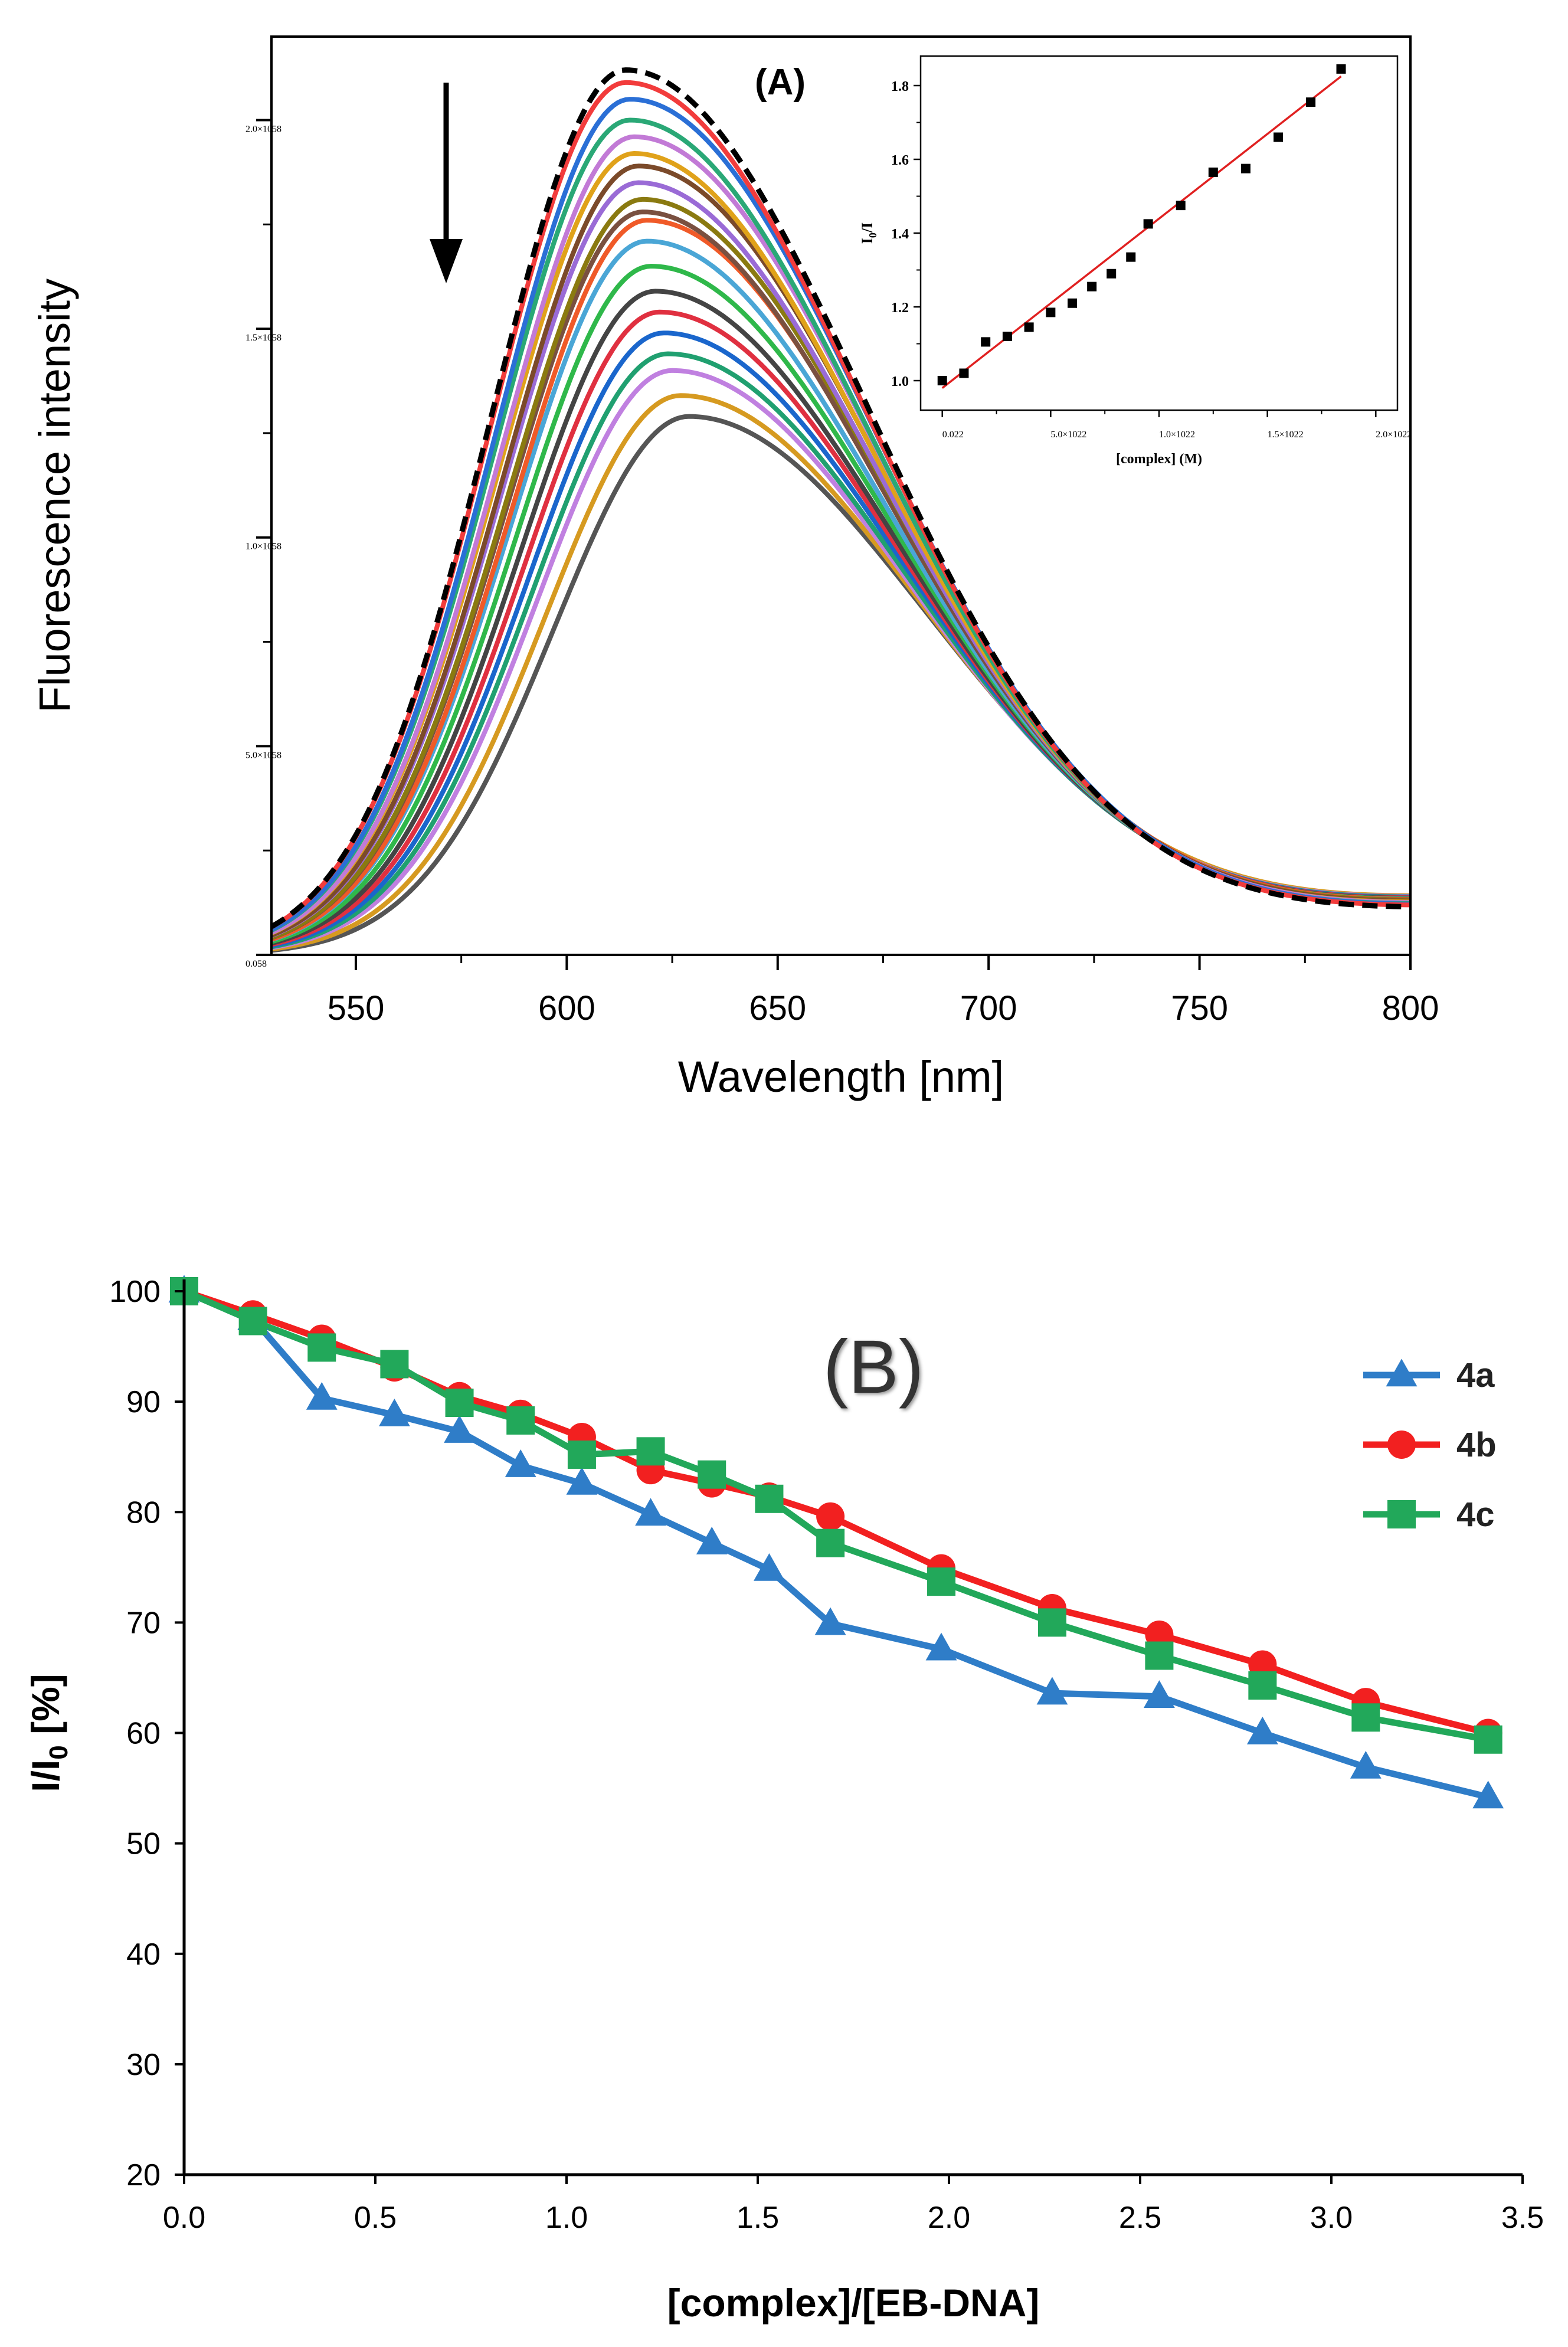 Image resolution: width=1568 pixels, height=2347 pixels. I want to click on inset-x-axis-title: [complex] (M), so click(1159, 459).